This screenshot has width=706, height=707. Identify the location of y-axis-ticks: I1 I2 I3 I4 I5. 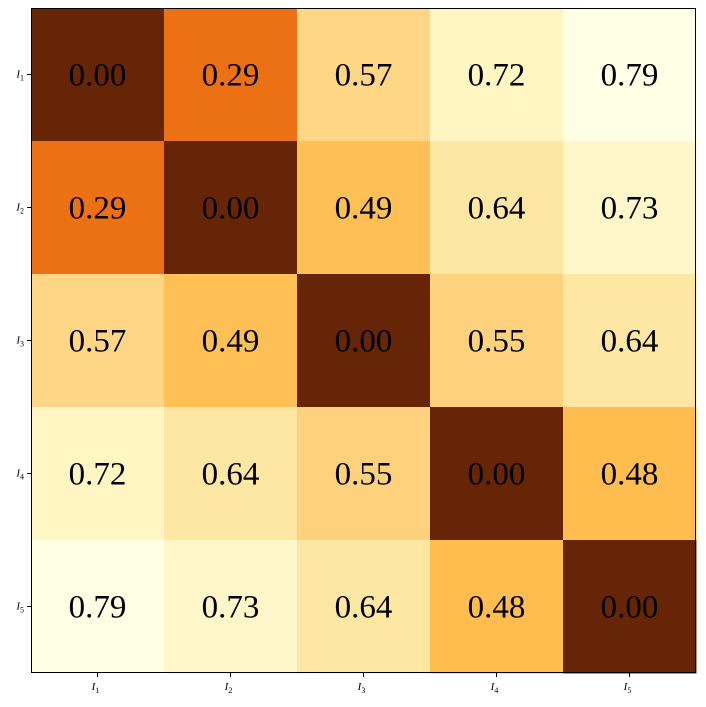
(23, 342).